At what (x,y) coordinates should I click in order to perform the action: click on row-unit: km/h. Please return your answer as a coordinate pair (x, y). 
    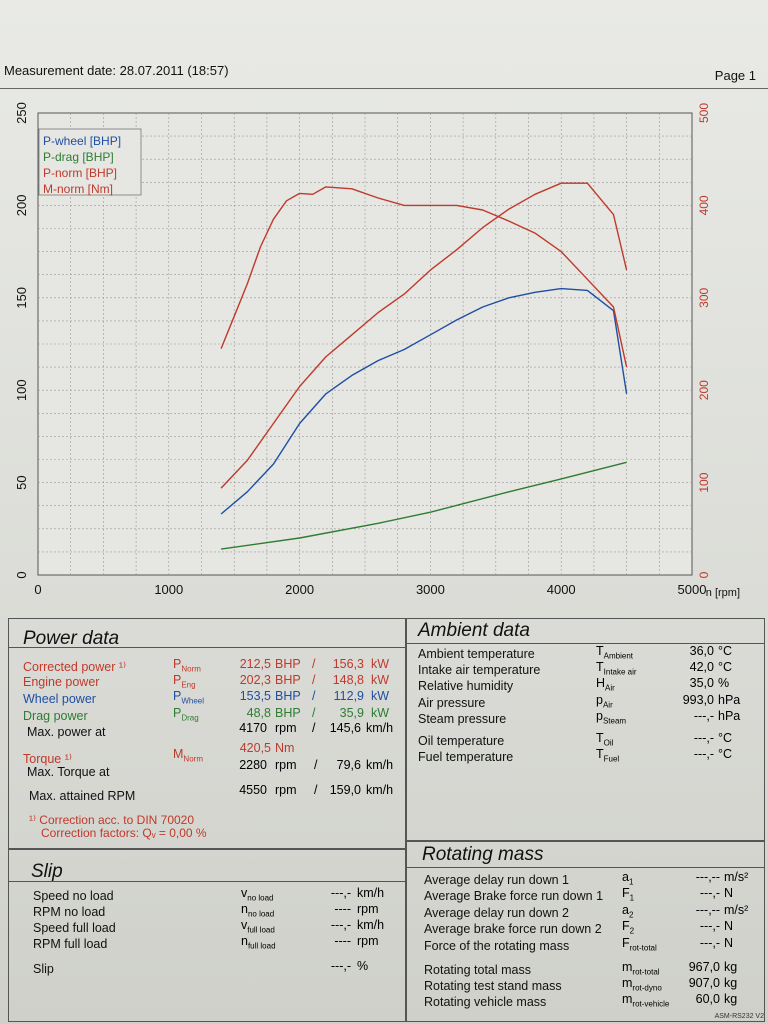
    Looking at the image, I should click on (371, 893).